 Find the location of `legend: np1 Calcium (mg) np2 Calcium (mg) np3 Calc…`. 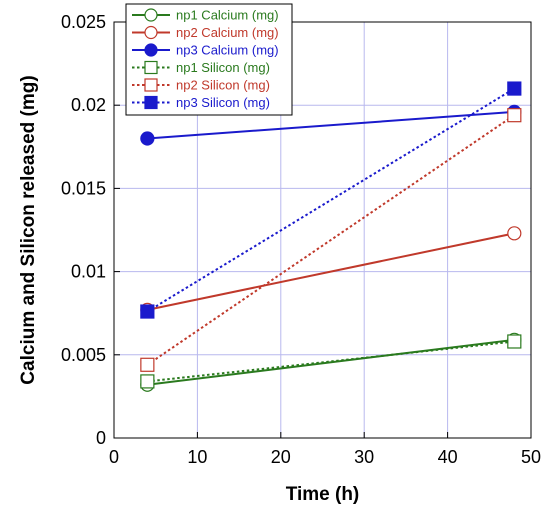

legend: np1 Calcium (mg) np2 Calcium (mg) np3 Calc… is located at coordinates (209, 59).